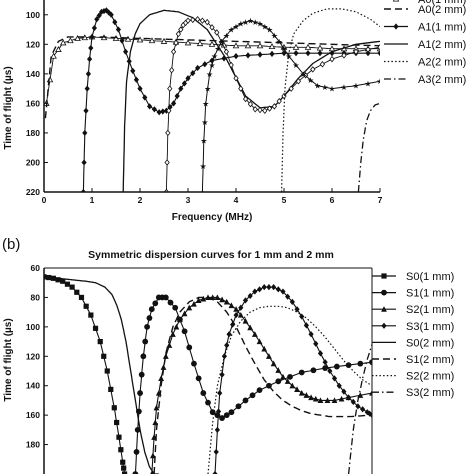 Image resolution: width=474 pixels, height=474 pixels. What do you see at coordinates (284, 200) in the screenshot?
I see `panel-a-x-tick-label: 5` at bounding box center [284, 200].